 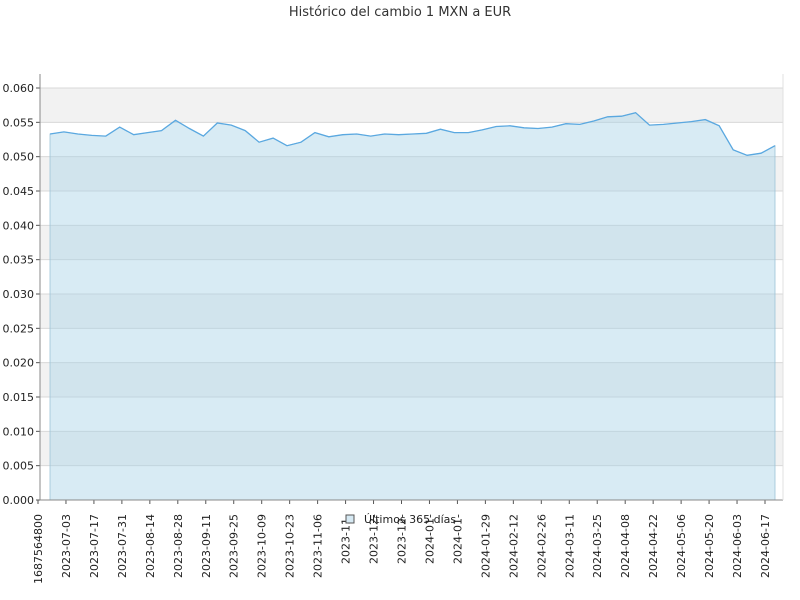 I want to click on x-tick-label: 2024-02-12, so click(x=513, y=546).